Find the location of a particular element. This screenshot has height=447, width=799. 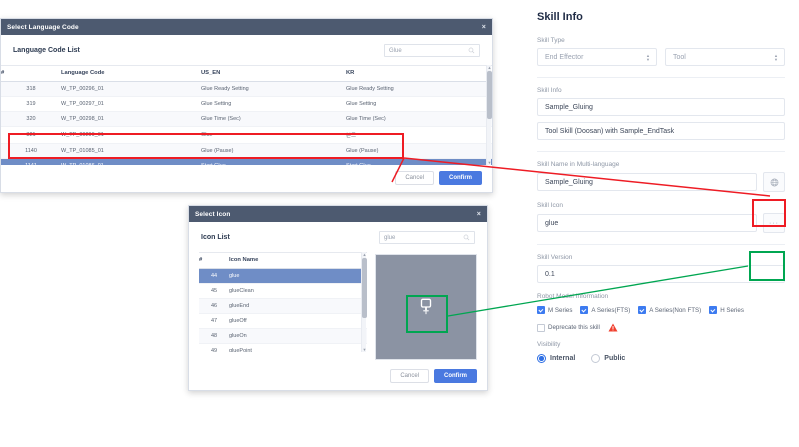

skill-icon-browse-button: ··· is located at coordinates (774, 223).